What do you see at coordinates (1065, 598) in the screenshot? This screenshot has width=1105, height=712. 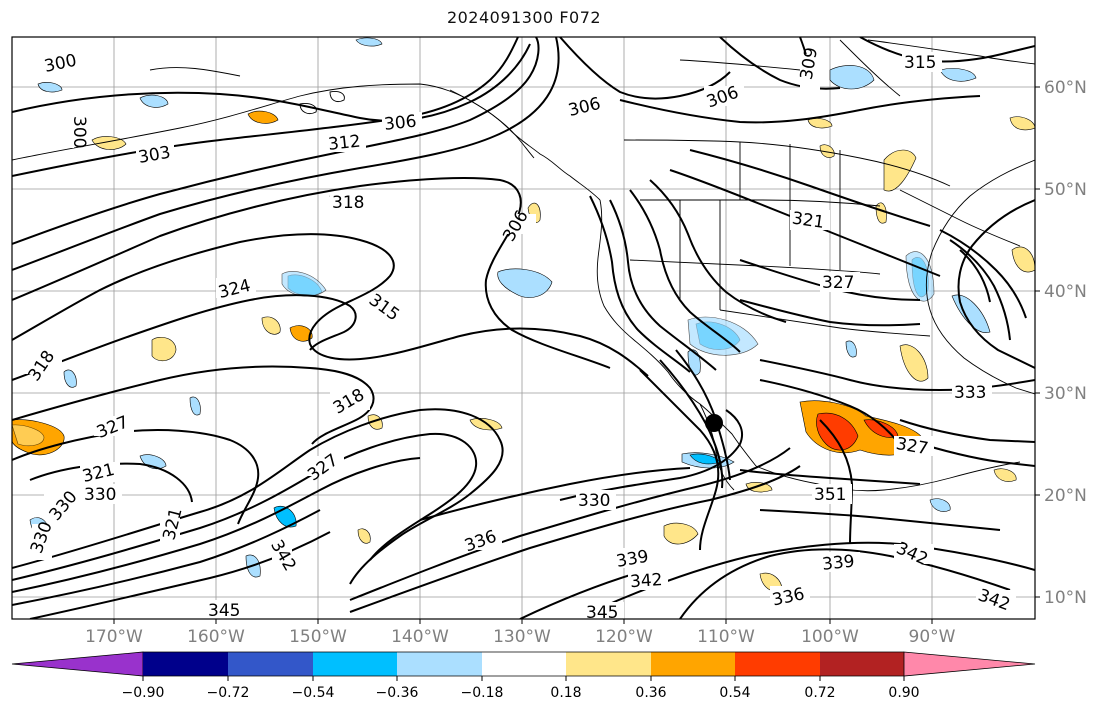 I see `lat-label: 10°N` at bounding box center [1065, 598].